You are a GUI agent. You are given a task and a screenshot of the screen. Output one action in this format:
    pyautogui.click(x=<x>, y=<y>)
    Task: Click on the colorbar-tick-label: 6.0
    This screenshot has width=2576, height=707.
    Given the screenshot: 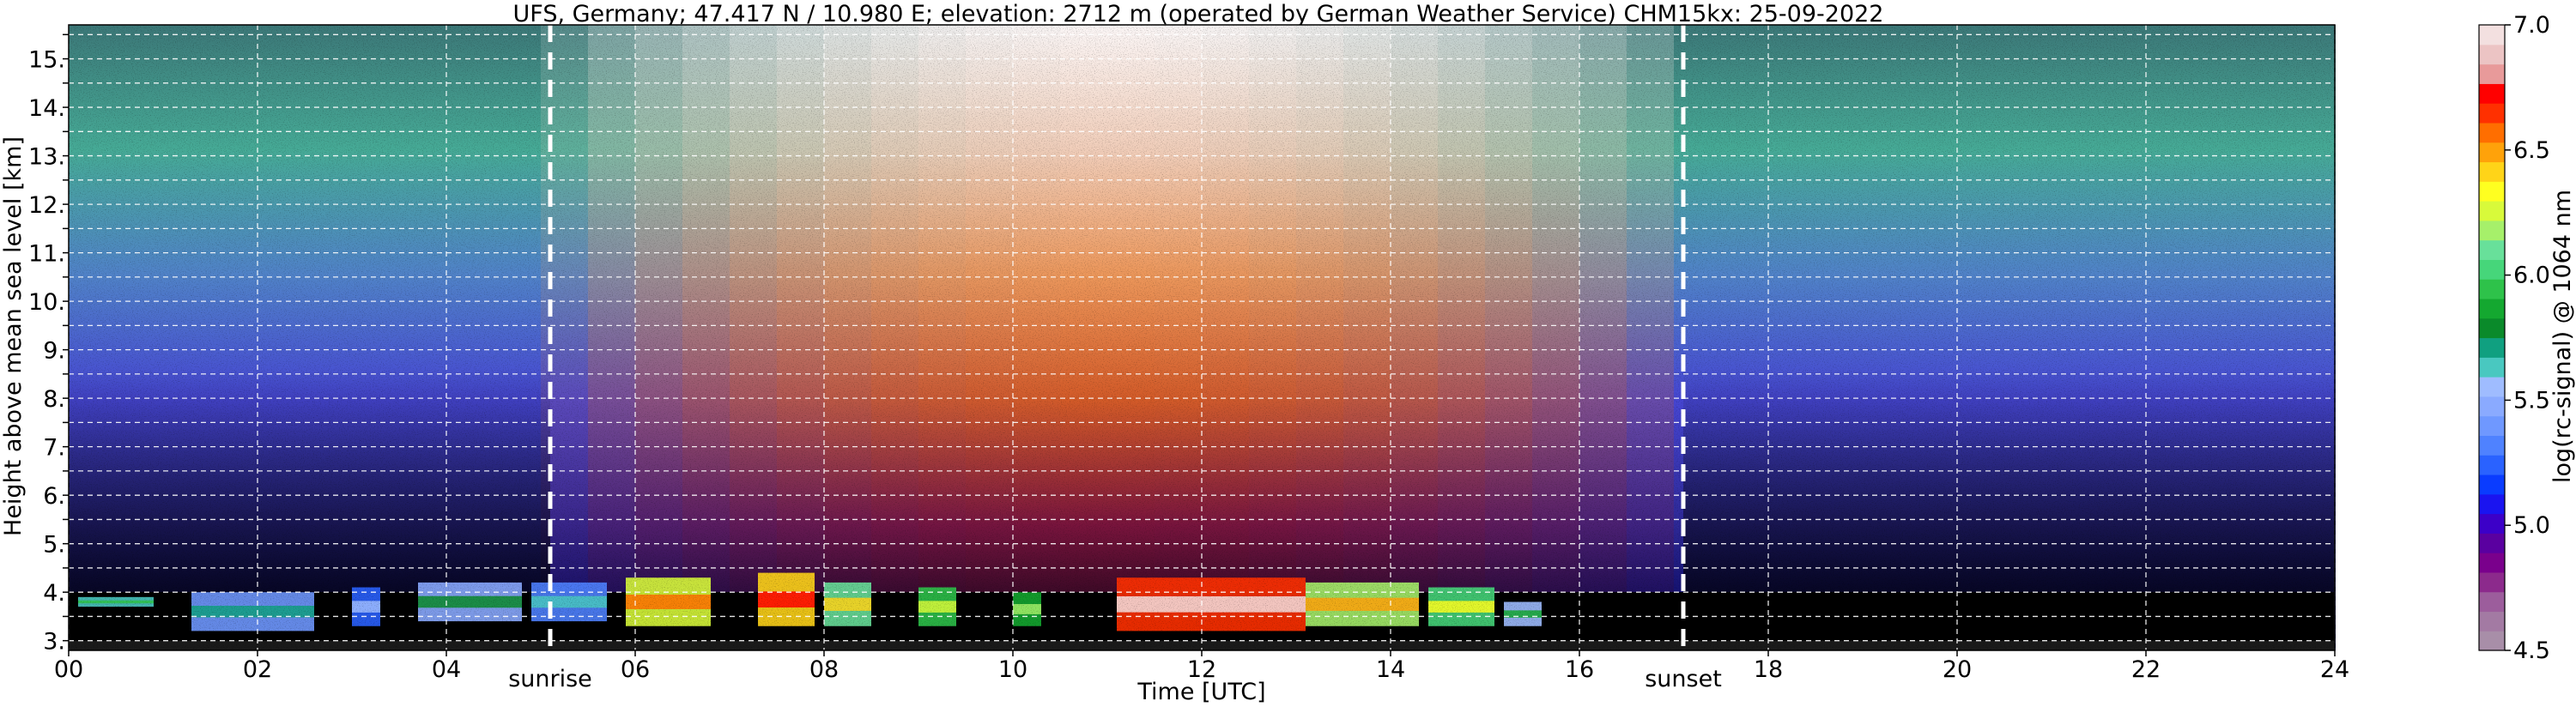 What is the action you would take?
    pyautogui.click(x=2531, y=276)
    